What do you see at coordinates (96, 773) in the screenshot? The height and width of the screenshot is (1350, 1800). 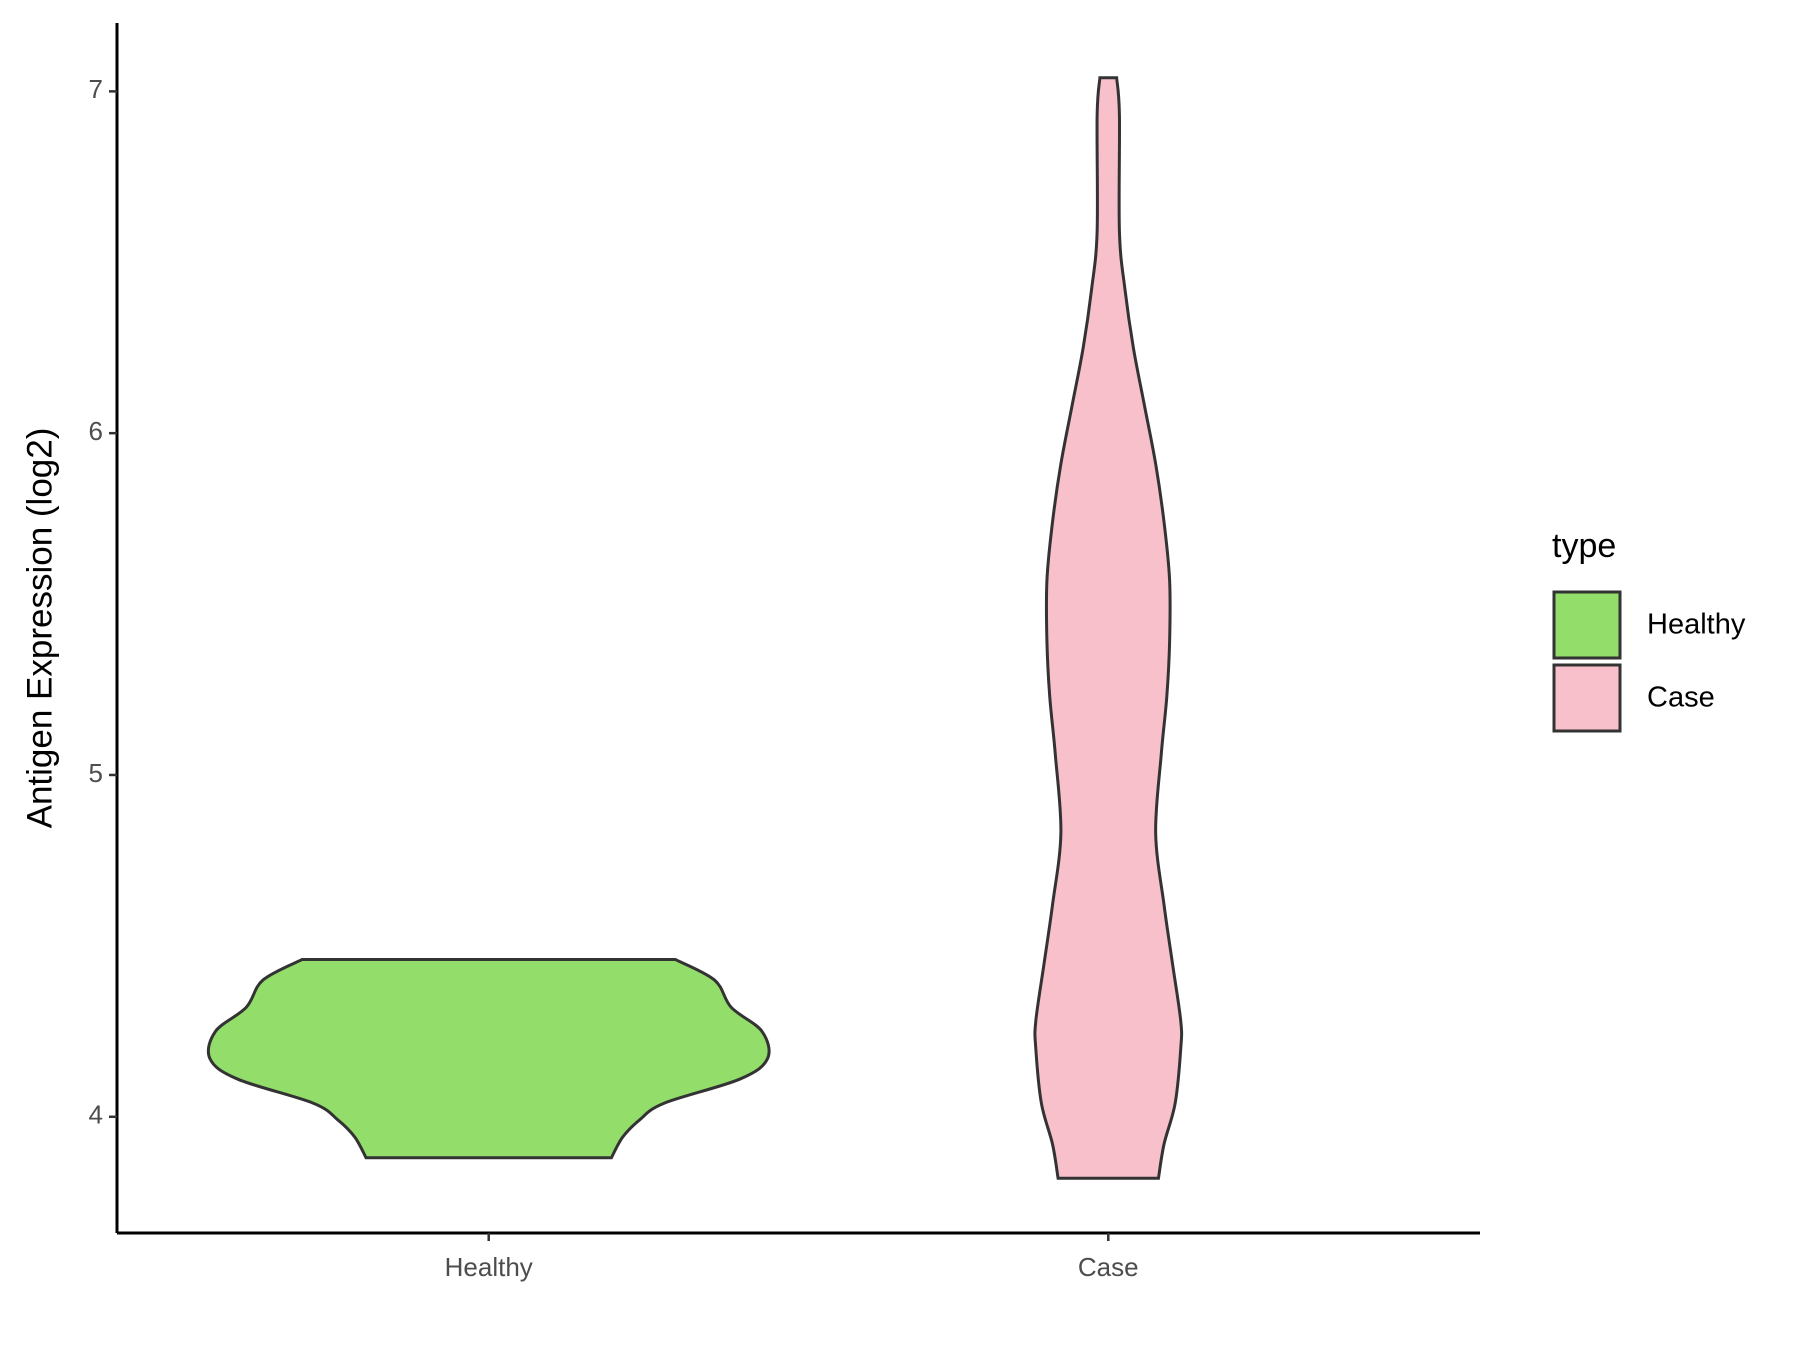 I see `y-tick-label: 5` at bounding box center [96, 773].